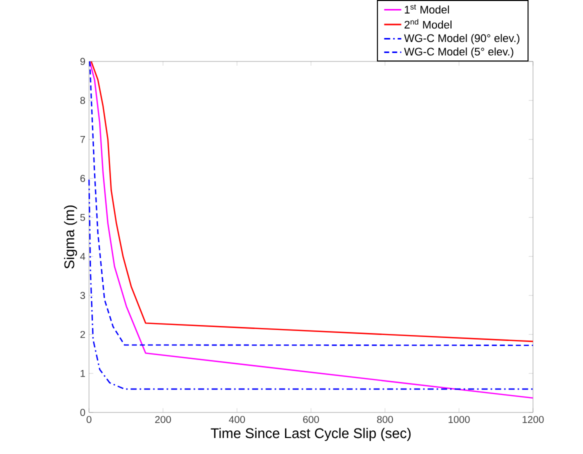 The width and height of the screenshot is (583, 454). Describe the element at coordinates (459, 52) in the screenshot. I see `legend-label: WG-C Model (5° elev.)` at that location.